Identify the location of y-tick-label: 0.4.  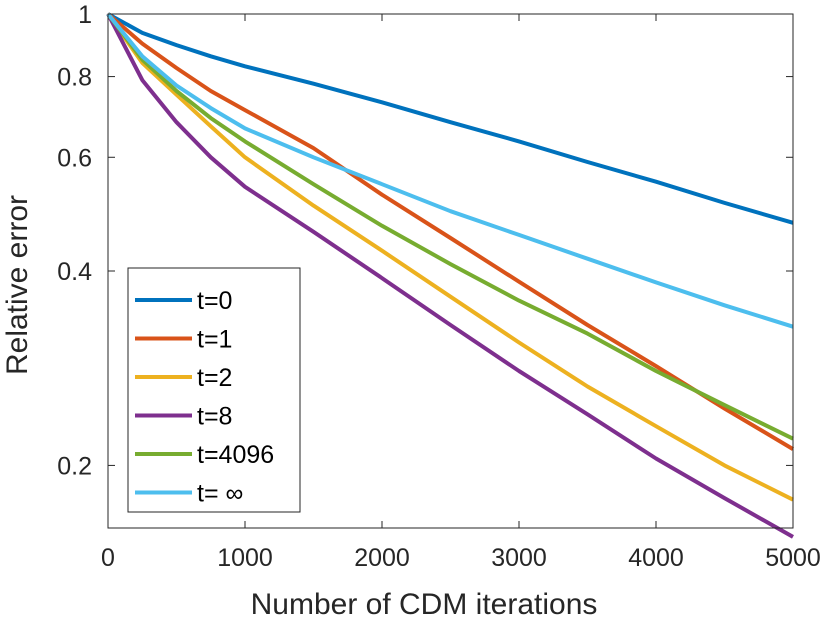
(74, 272).